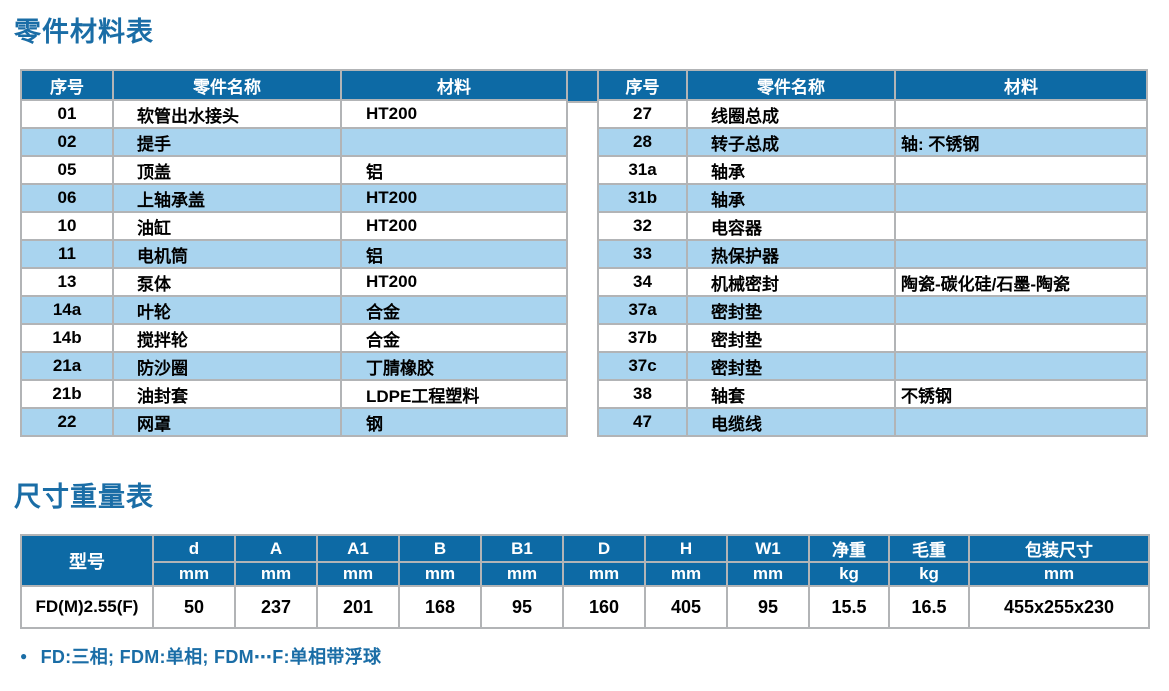  I want to click on header-row: 序号 零件名称 材料, so click(872, 85).